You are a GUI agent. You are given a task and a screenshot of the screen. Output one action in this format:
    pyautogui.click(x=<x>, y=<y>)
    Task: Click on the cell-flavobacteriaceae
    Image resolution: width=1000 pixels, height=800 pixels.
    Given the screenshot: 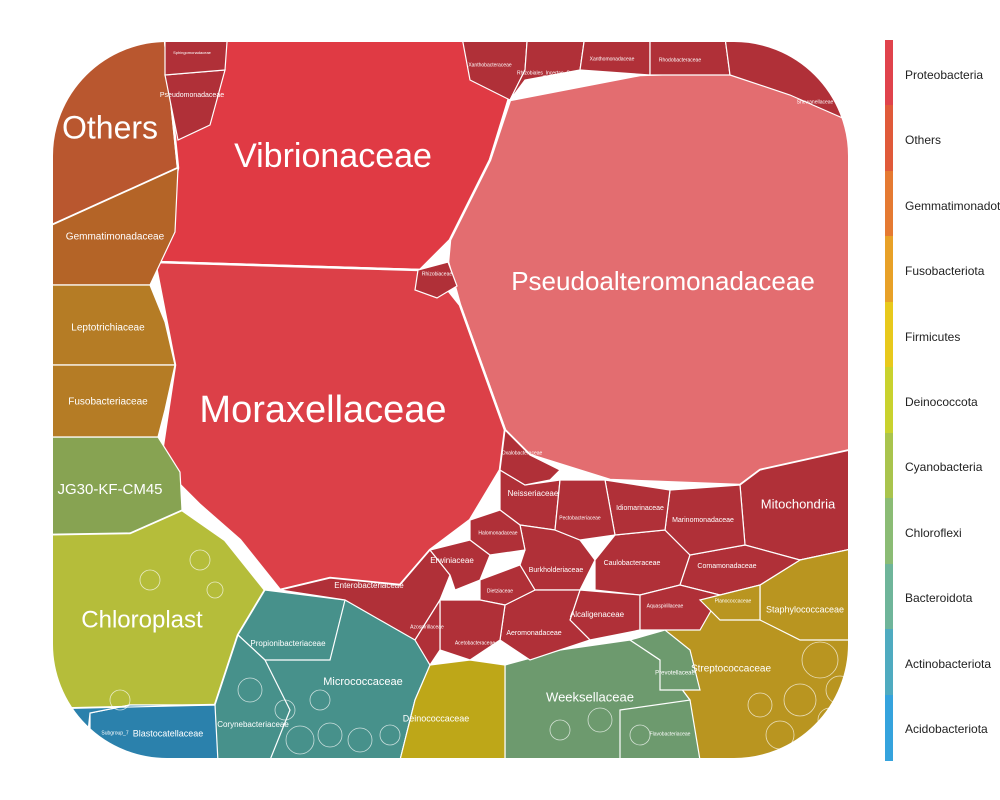 What is the action you would take?
    pyautogui.click(x=660, y=729)
    